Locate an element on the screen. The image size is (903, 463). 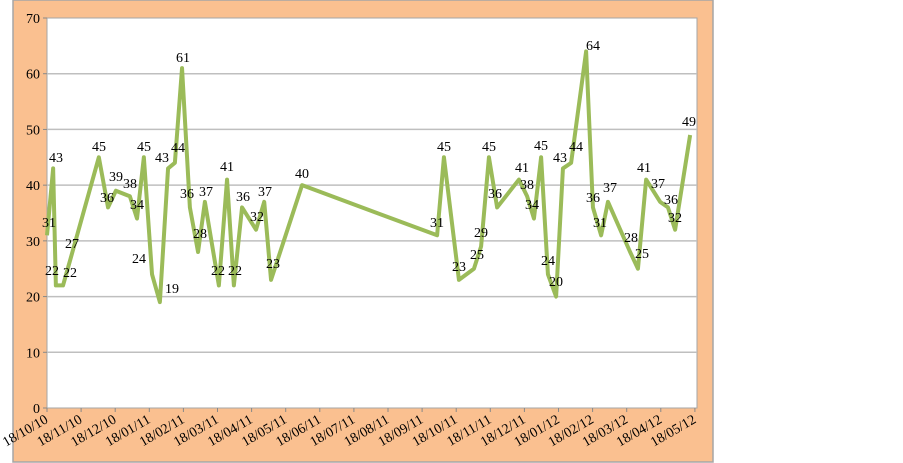
data-label: 29 is located at coordinates (481, 233).